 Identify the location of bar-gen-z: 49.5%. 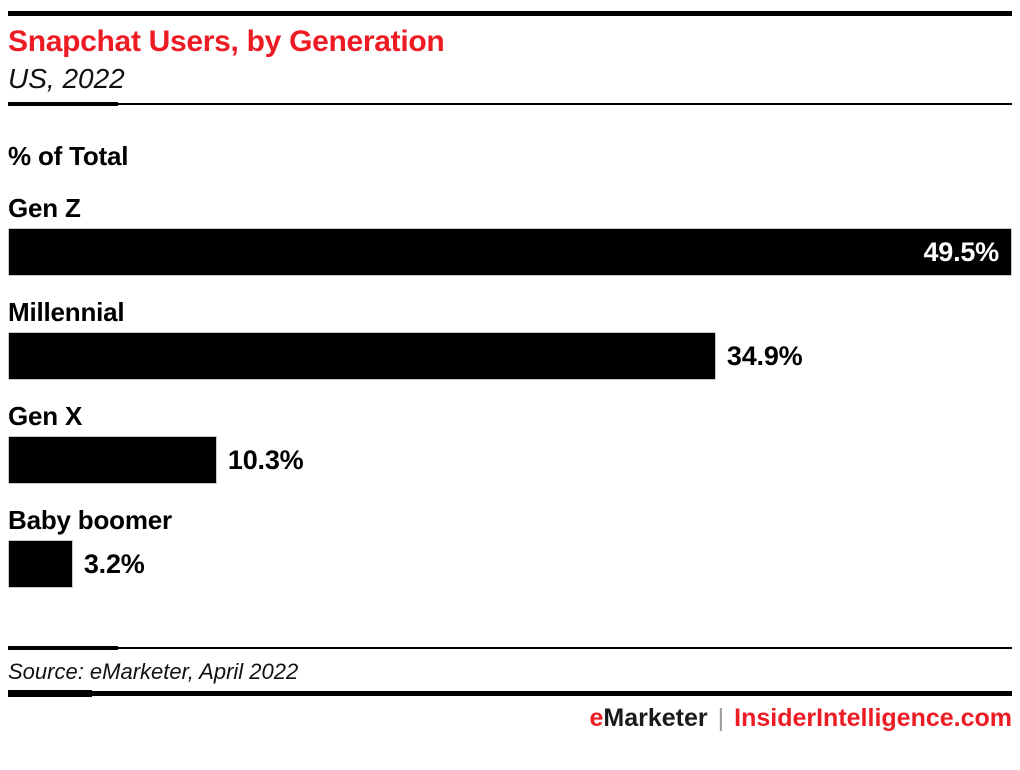
(510, 252).